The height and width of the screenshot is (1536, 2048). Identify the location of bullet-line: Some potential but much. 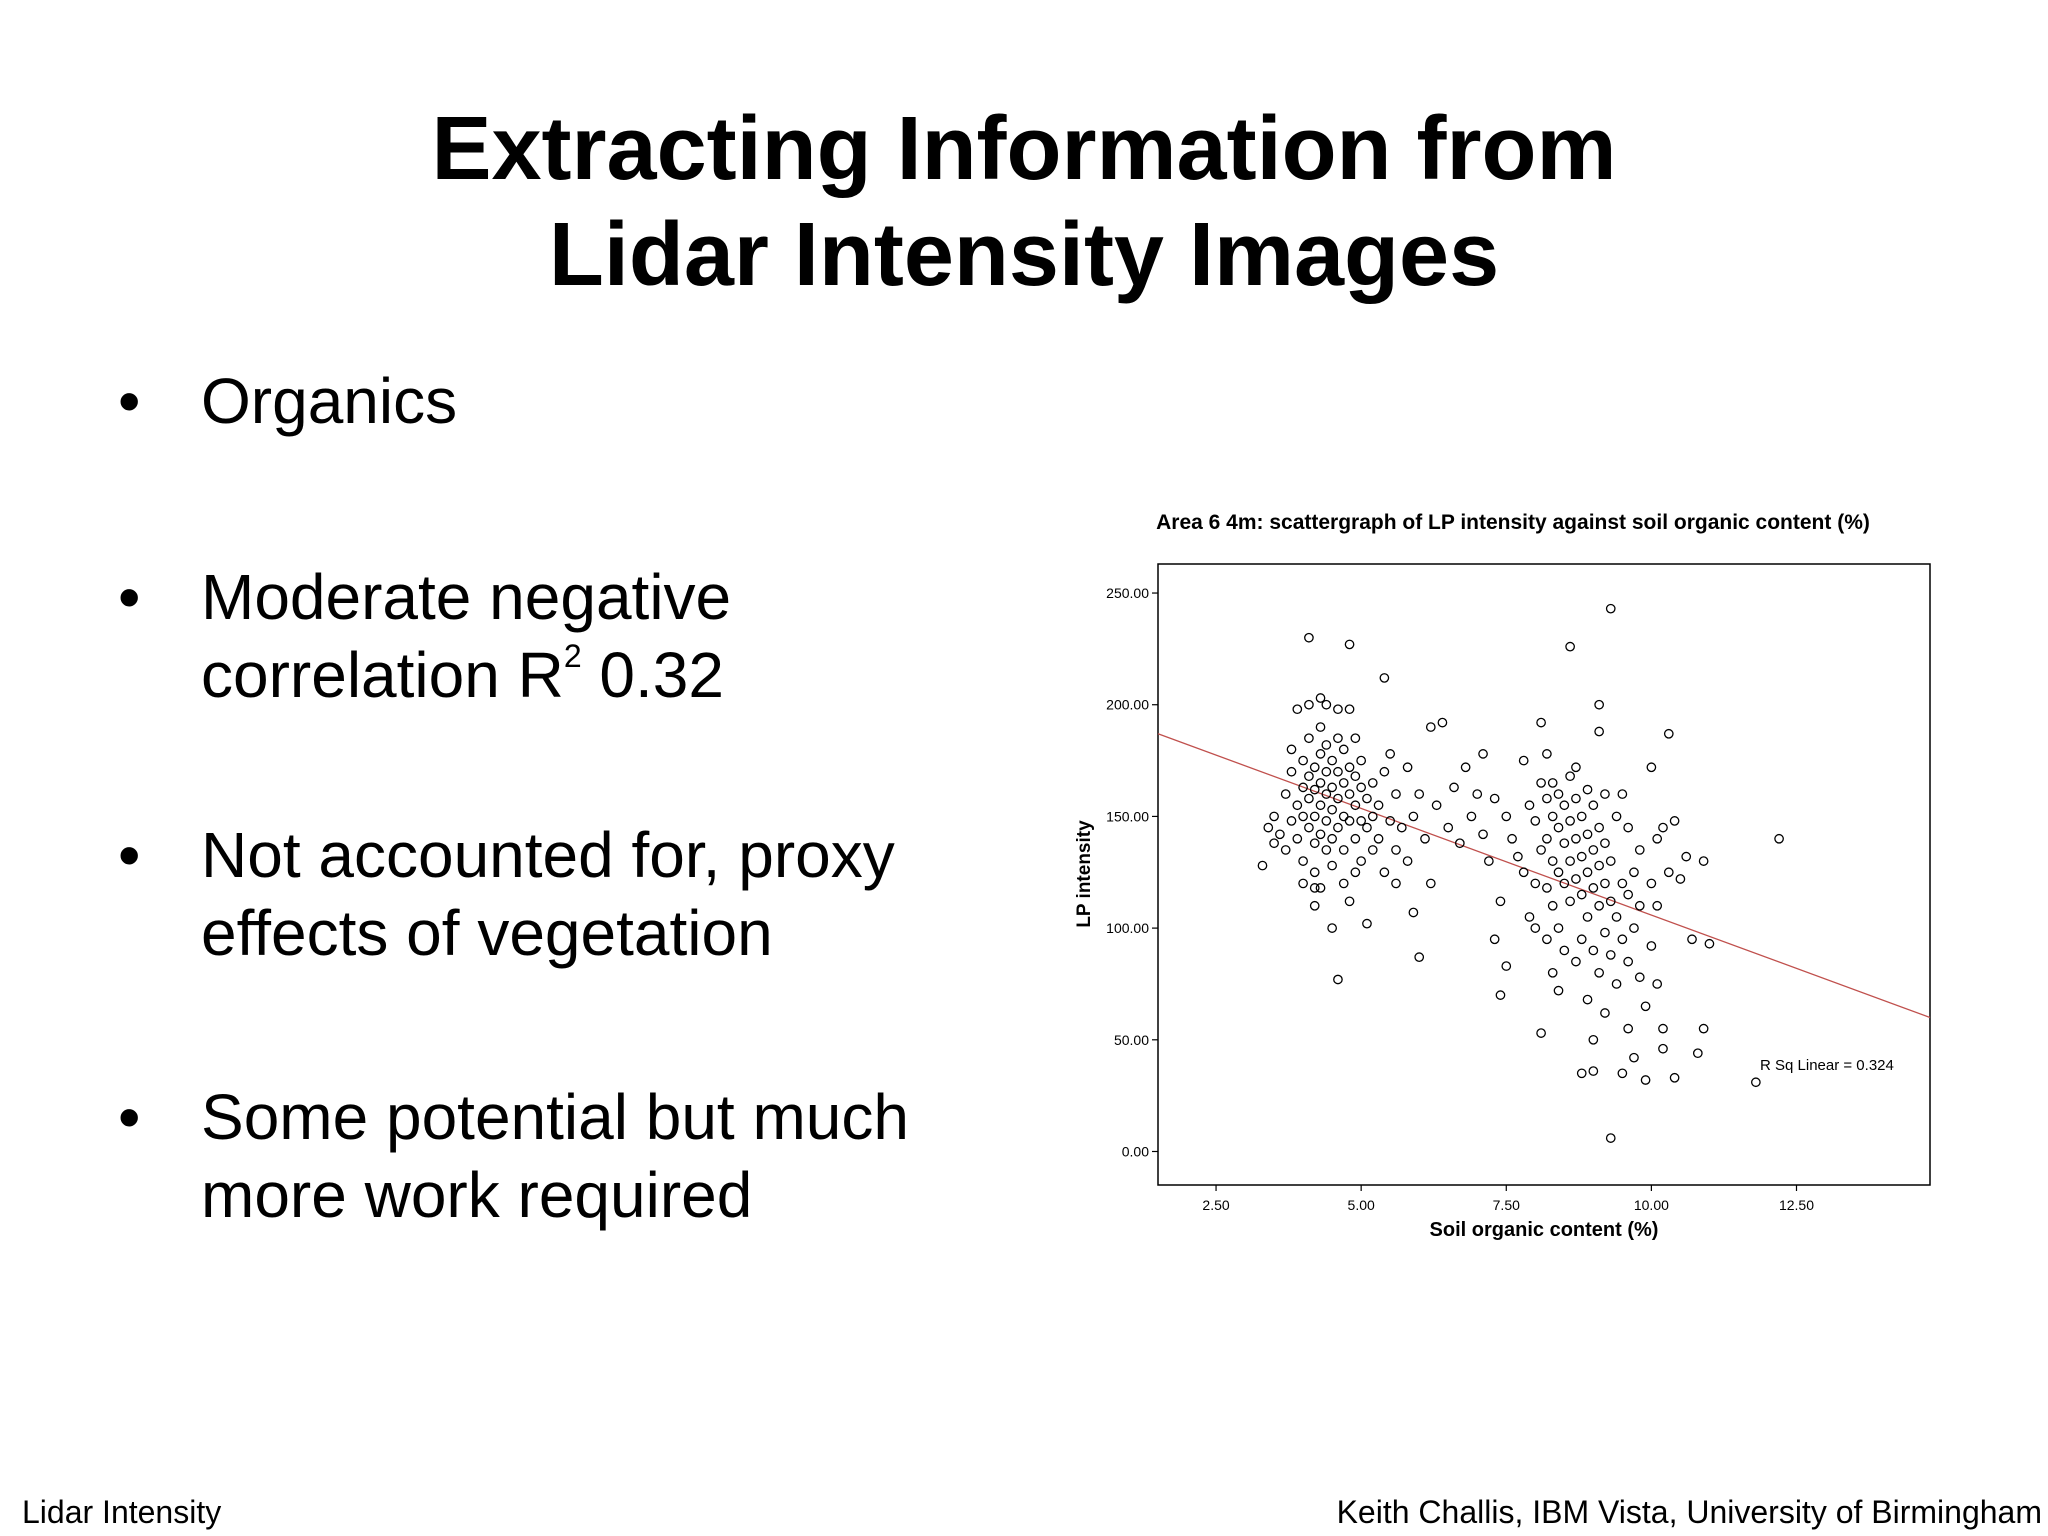
(555, 1117).